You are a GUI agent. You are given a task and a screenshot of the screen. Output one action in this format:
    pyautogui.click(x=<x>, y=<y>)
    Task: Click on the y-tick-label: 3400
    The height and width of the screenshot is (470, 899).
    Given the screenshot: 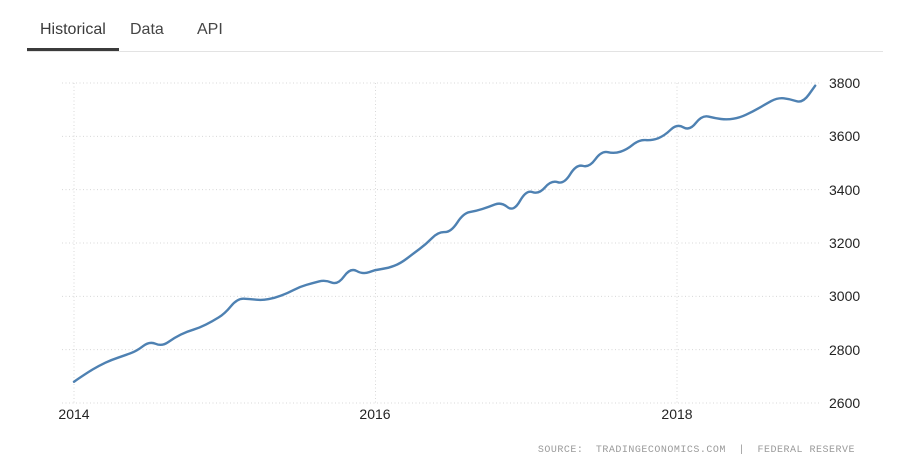 What is the action you would take?
    pyautogui.click(x=845, y=190)
    